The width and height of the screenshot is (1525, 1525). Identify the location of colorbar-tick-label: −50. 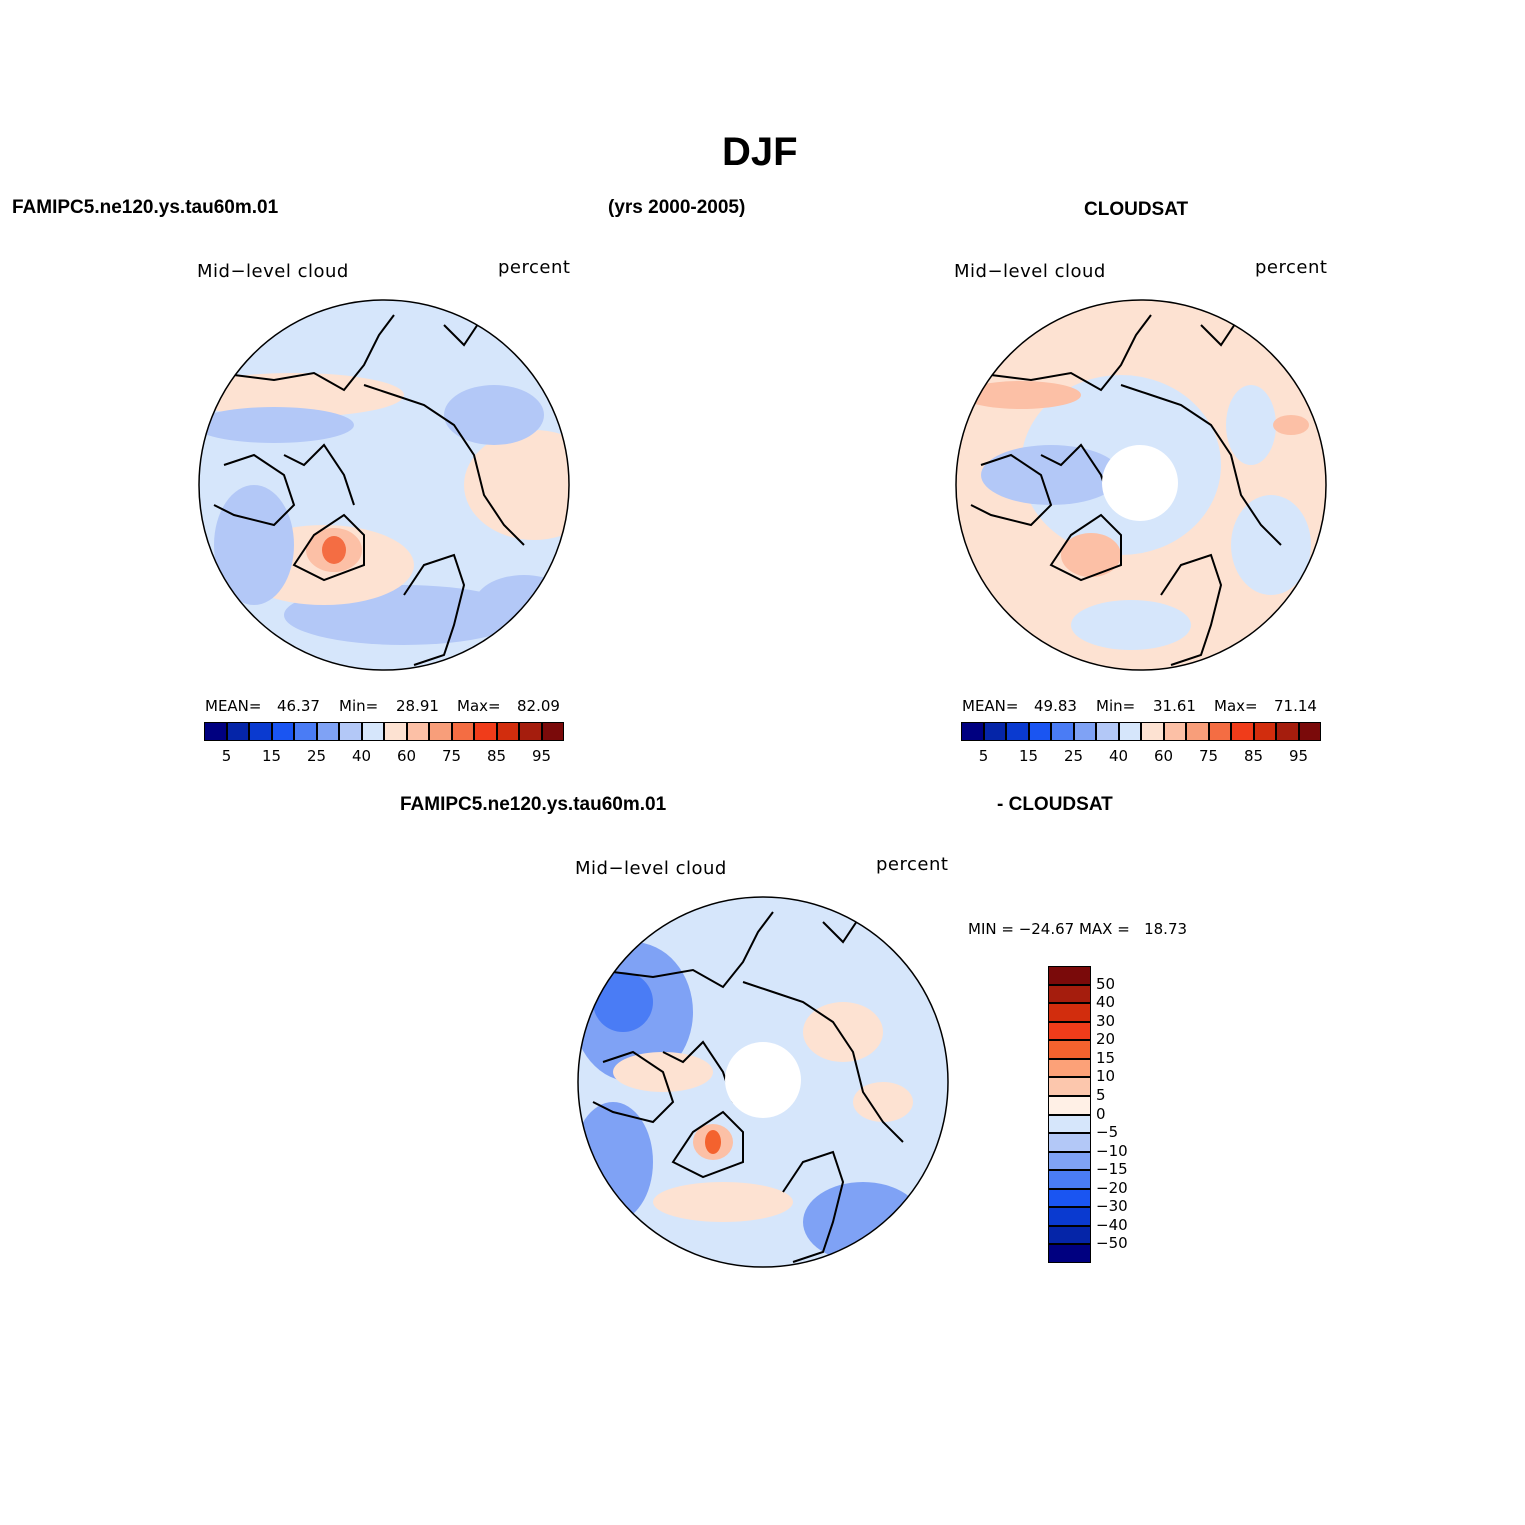
(1112, 1243).